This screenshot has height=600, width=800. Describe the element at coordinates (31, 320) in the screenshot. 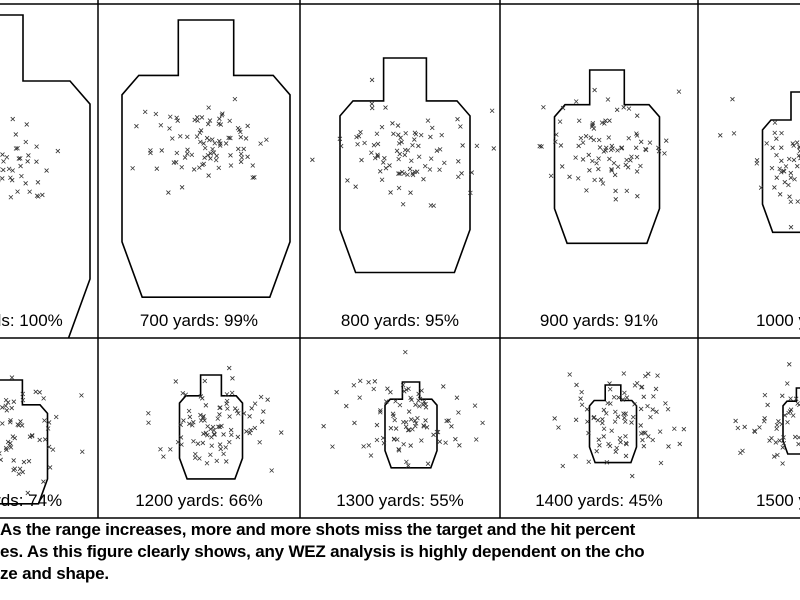

I see `panel-label: 600 yards: 100%` at that location.